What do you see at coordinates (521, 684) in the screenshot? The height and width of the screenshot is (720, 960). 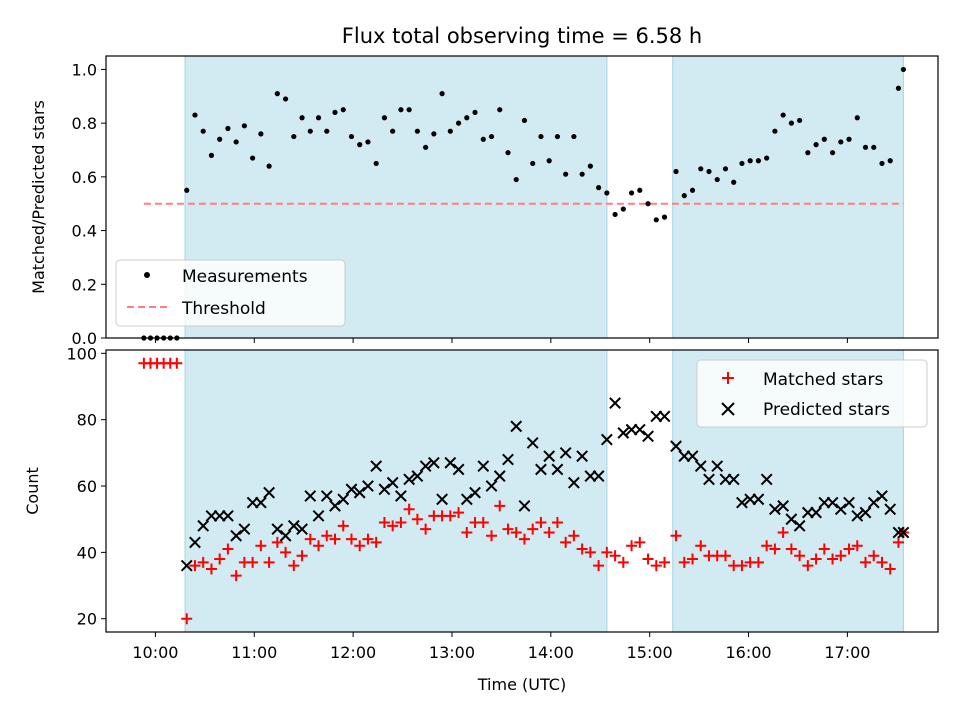 I see `x-axis-label: Time (UTC)` at bounding box center [521, 684].